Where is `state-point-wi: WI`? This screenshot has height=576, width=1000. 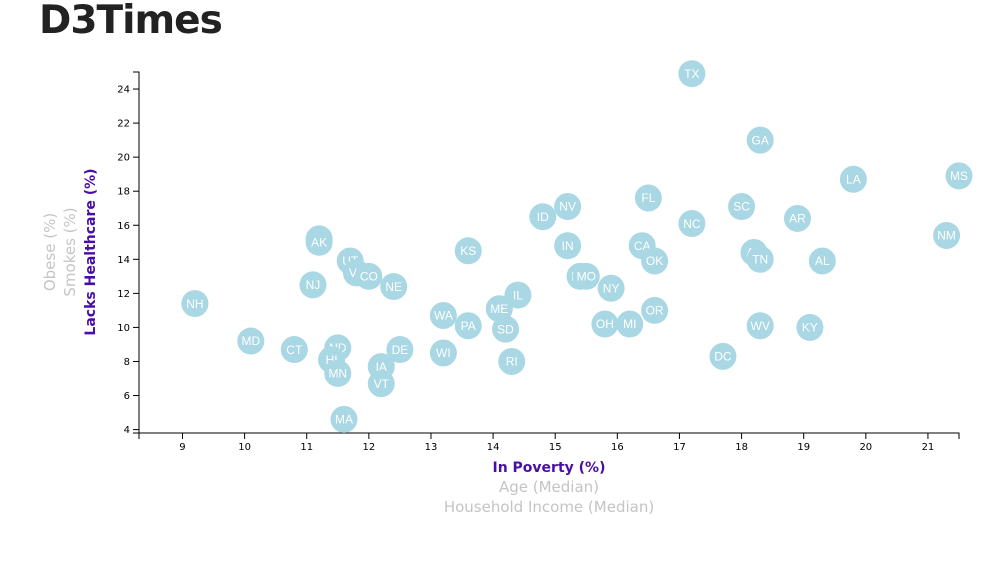
state-point-wi: WI is located at coordinates (443, 353).